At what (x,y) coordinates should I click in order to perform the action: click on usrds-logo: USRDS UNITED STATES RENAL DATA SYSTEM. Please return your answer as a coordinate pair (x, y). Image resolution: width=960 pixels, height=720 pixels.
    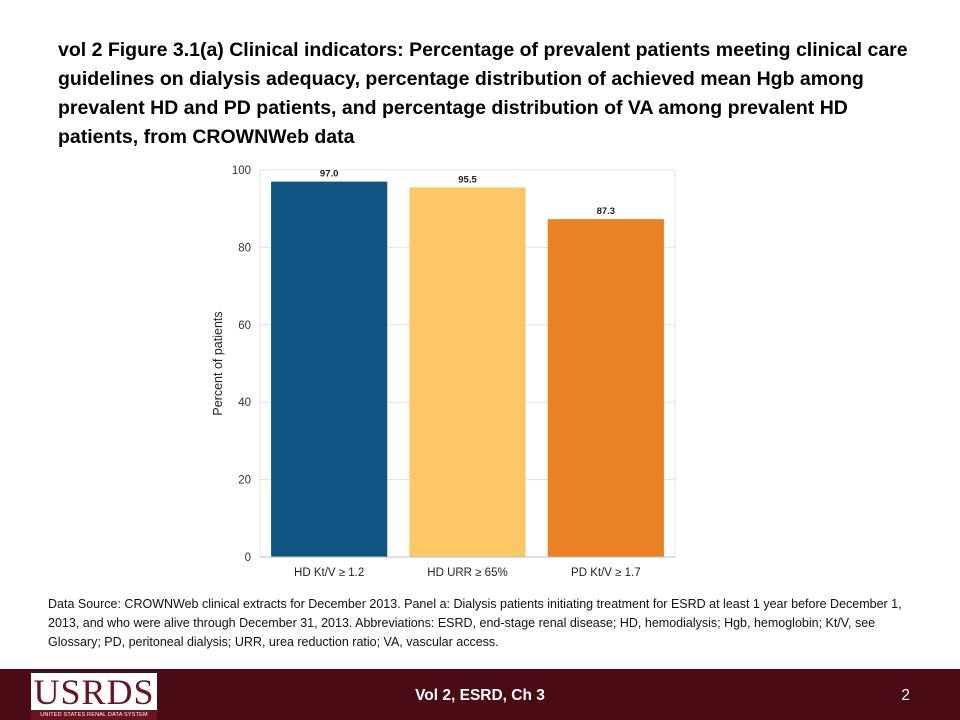
    Looking at the image, I should click on (94, 696).